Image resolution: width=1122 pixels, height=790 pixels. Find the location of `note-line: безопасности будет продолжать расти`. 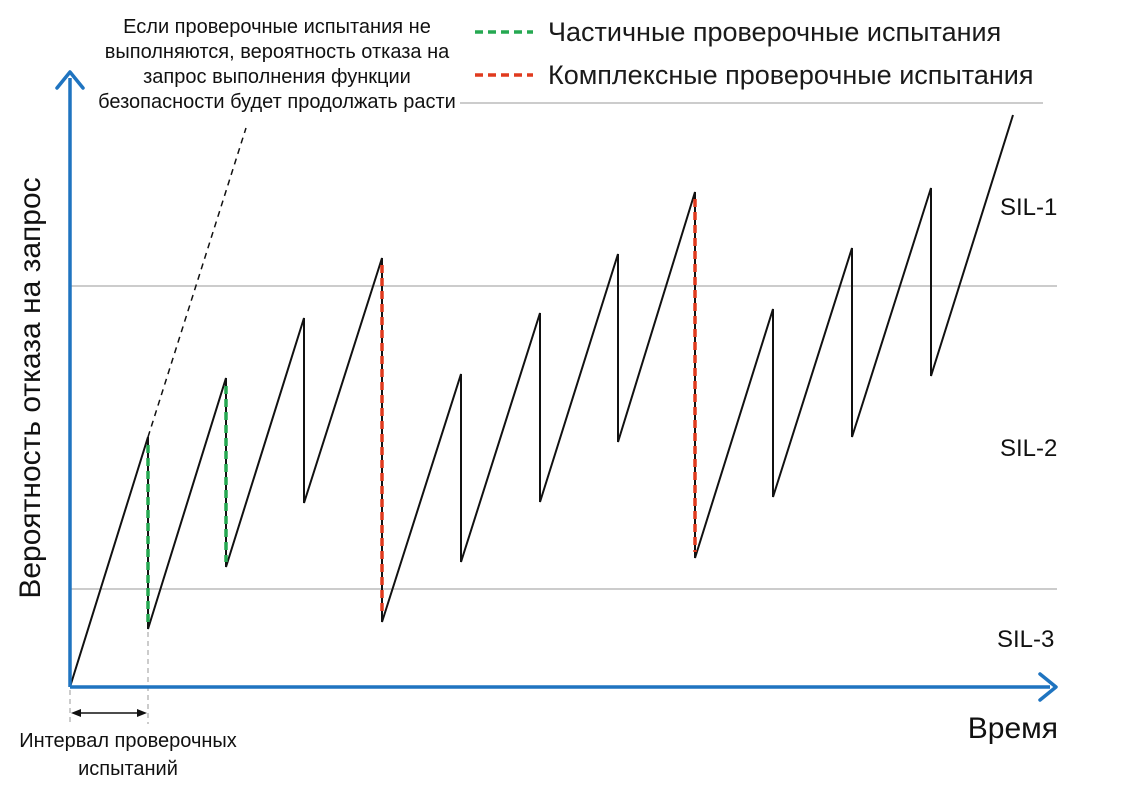

note-line: безопасности будет продолжать расти is located at coordinates (277, 102).